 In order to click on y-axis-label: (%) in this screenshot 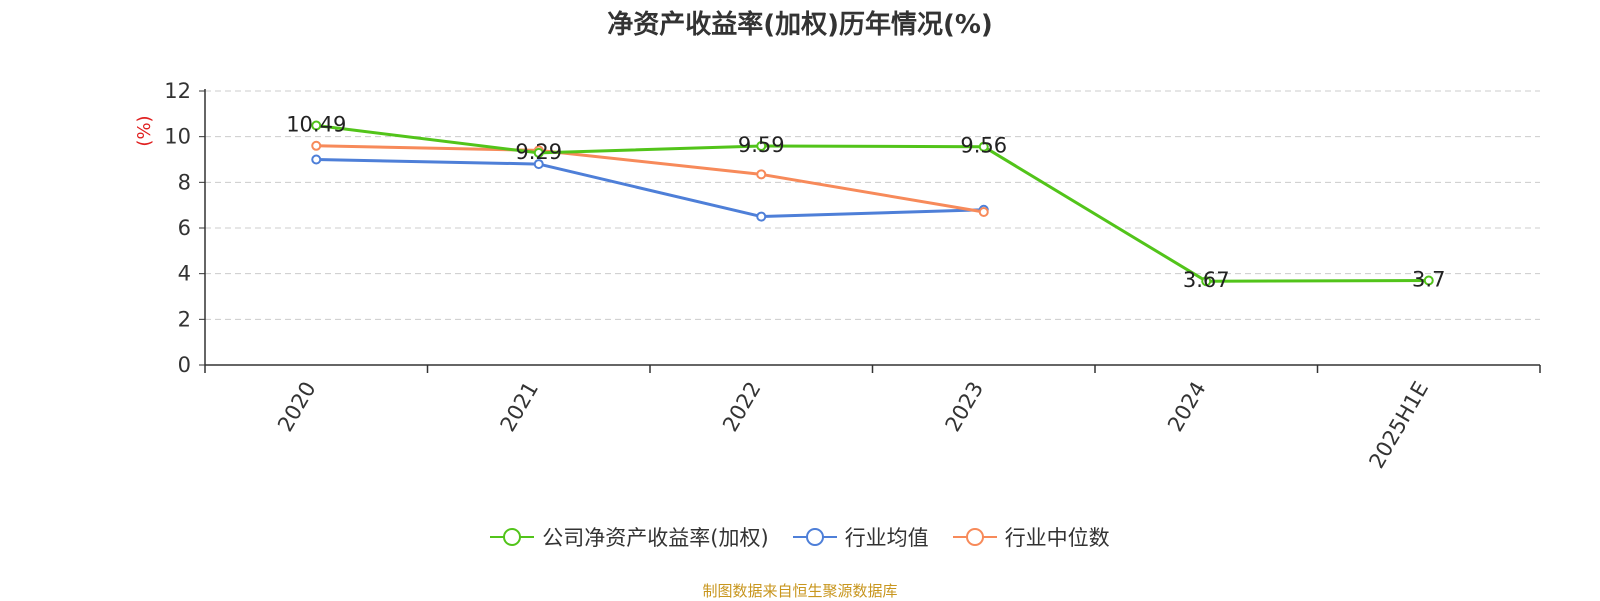, I will do `click(144, 130)`.